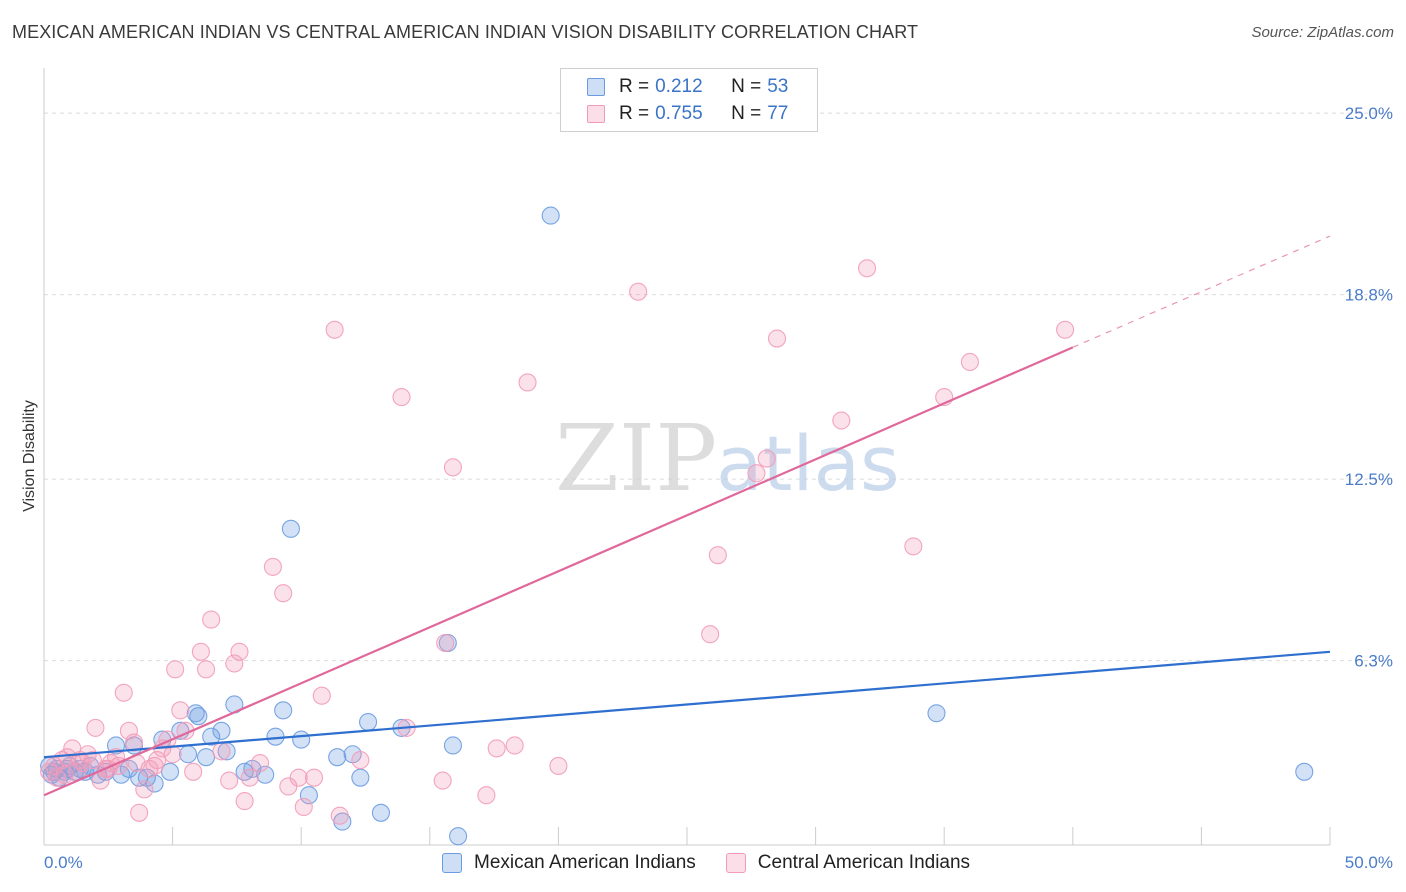  I want to click on legend-row-mexican: R = 0.212 N = 53, so click(687, 87).